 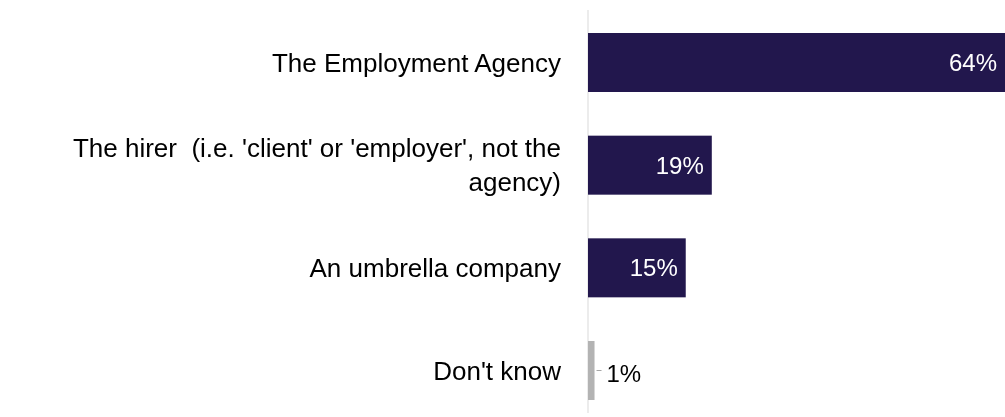 What do you see at coordinates (972, 62) in the screenshot?
I see `data-label: 64%` at bounding box center [972, 62].